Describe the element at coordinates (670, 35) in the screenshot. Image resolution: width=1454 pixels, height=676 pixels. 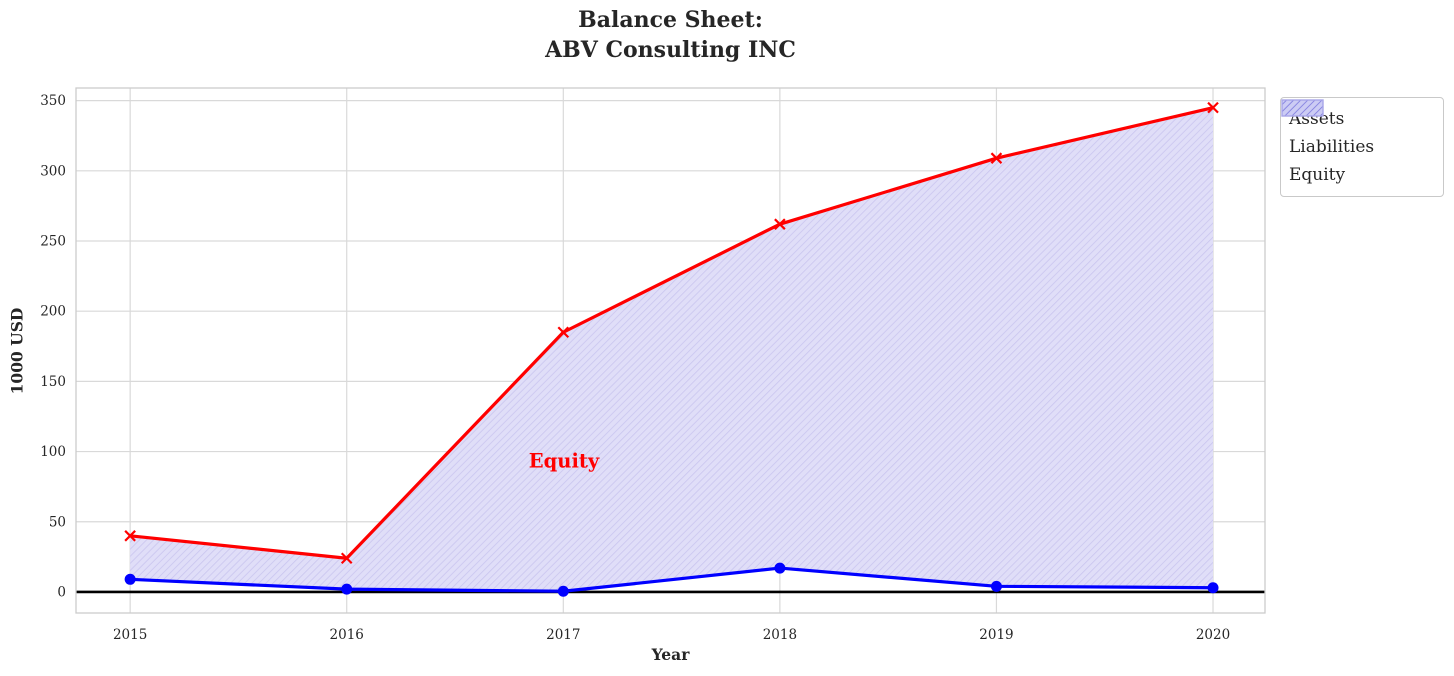
I see `chart-title: Balance Sheet: ABV Consulting INC` at that location.